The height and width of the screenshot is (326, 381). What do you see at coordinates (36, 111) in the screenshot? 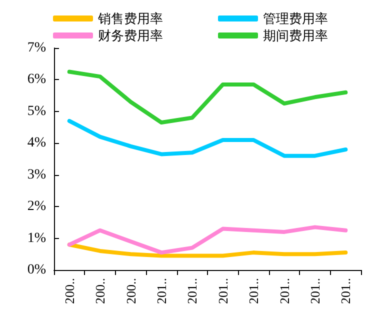
I see `y-tick-label: 5%` at bounding box center [36, 111].